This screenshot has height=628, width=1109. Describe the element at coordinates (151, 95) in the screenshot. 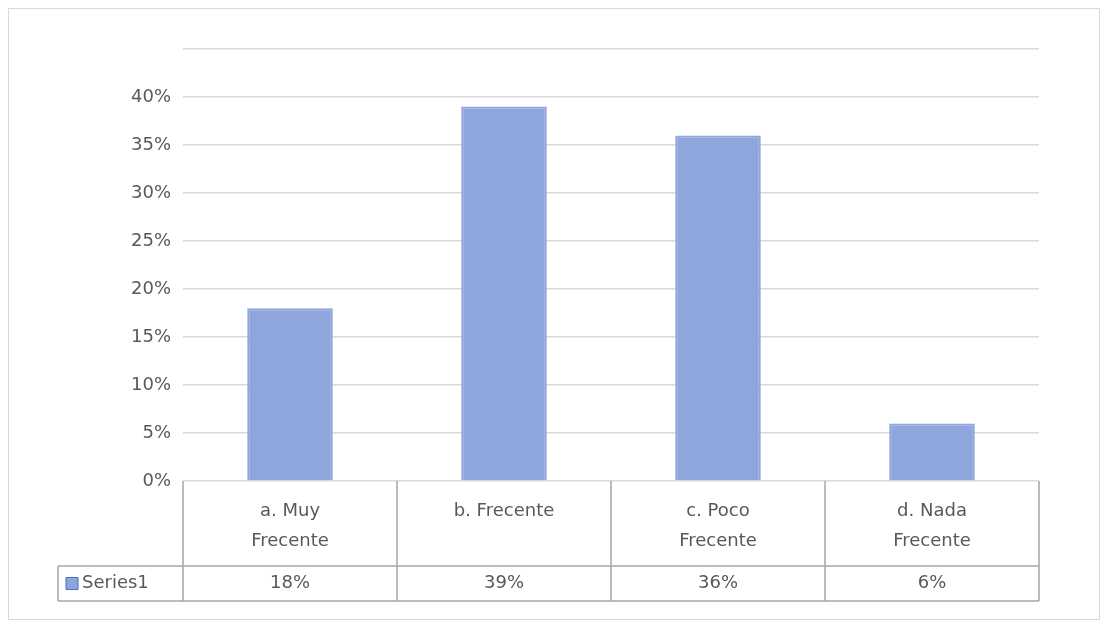

I see `y-tick-label: 40%` at that location.